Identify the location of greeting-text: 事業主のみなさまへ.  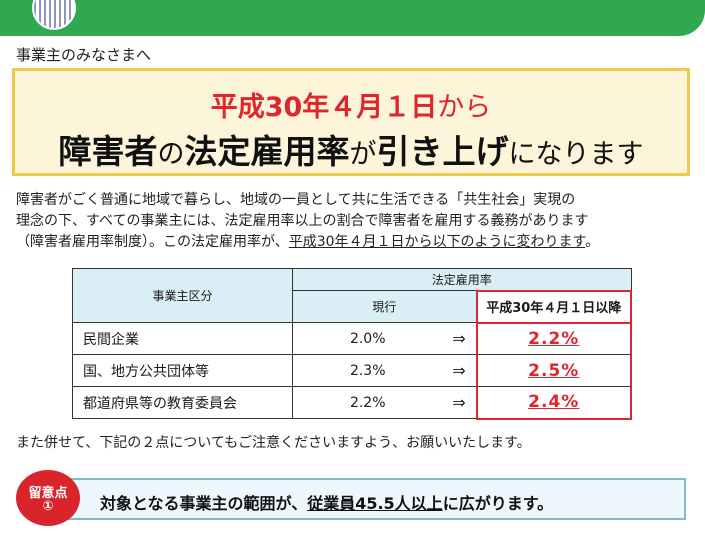
(84, 55).